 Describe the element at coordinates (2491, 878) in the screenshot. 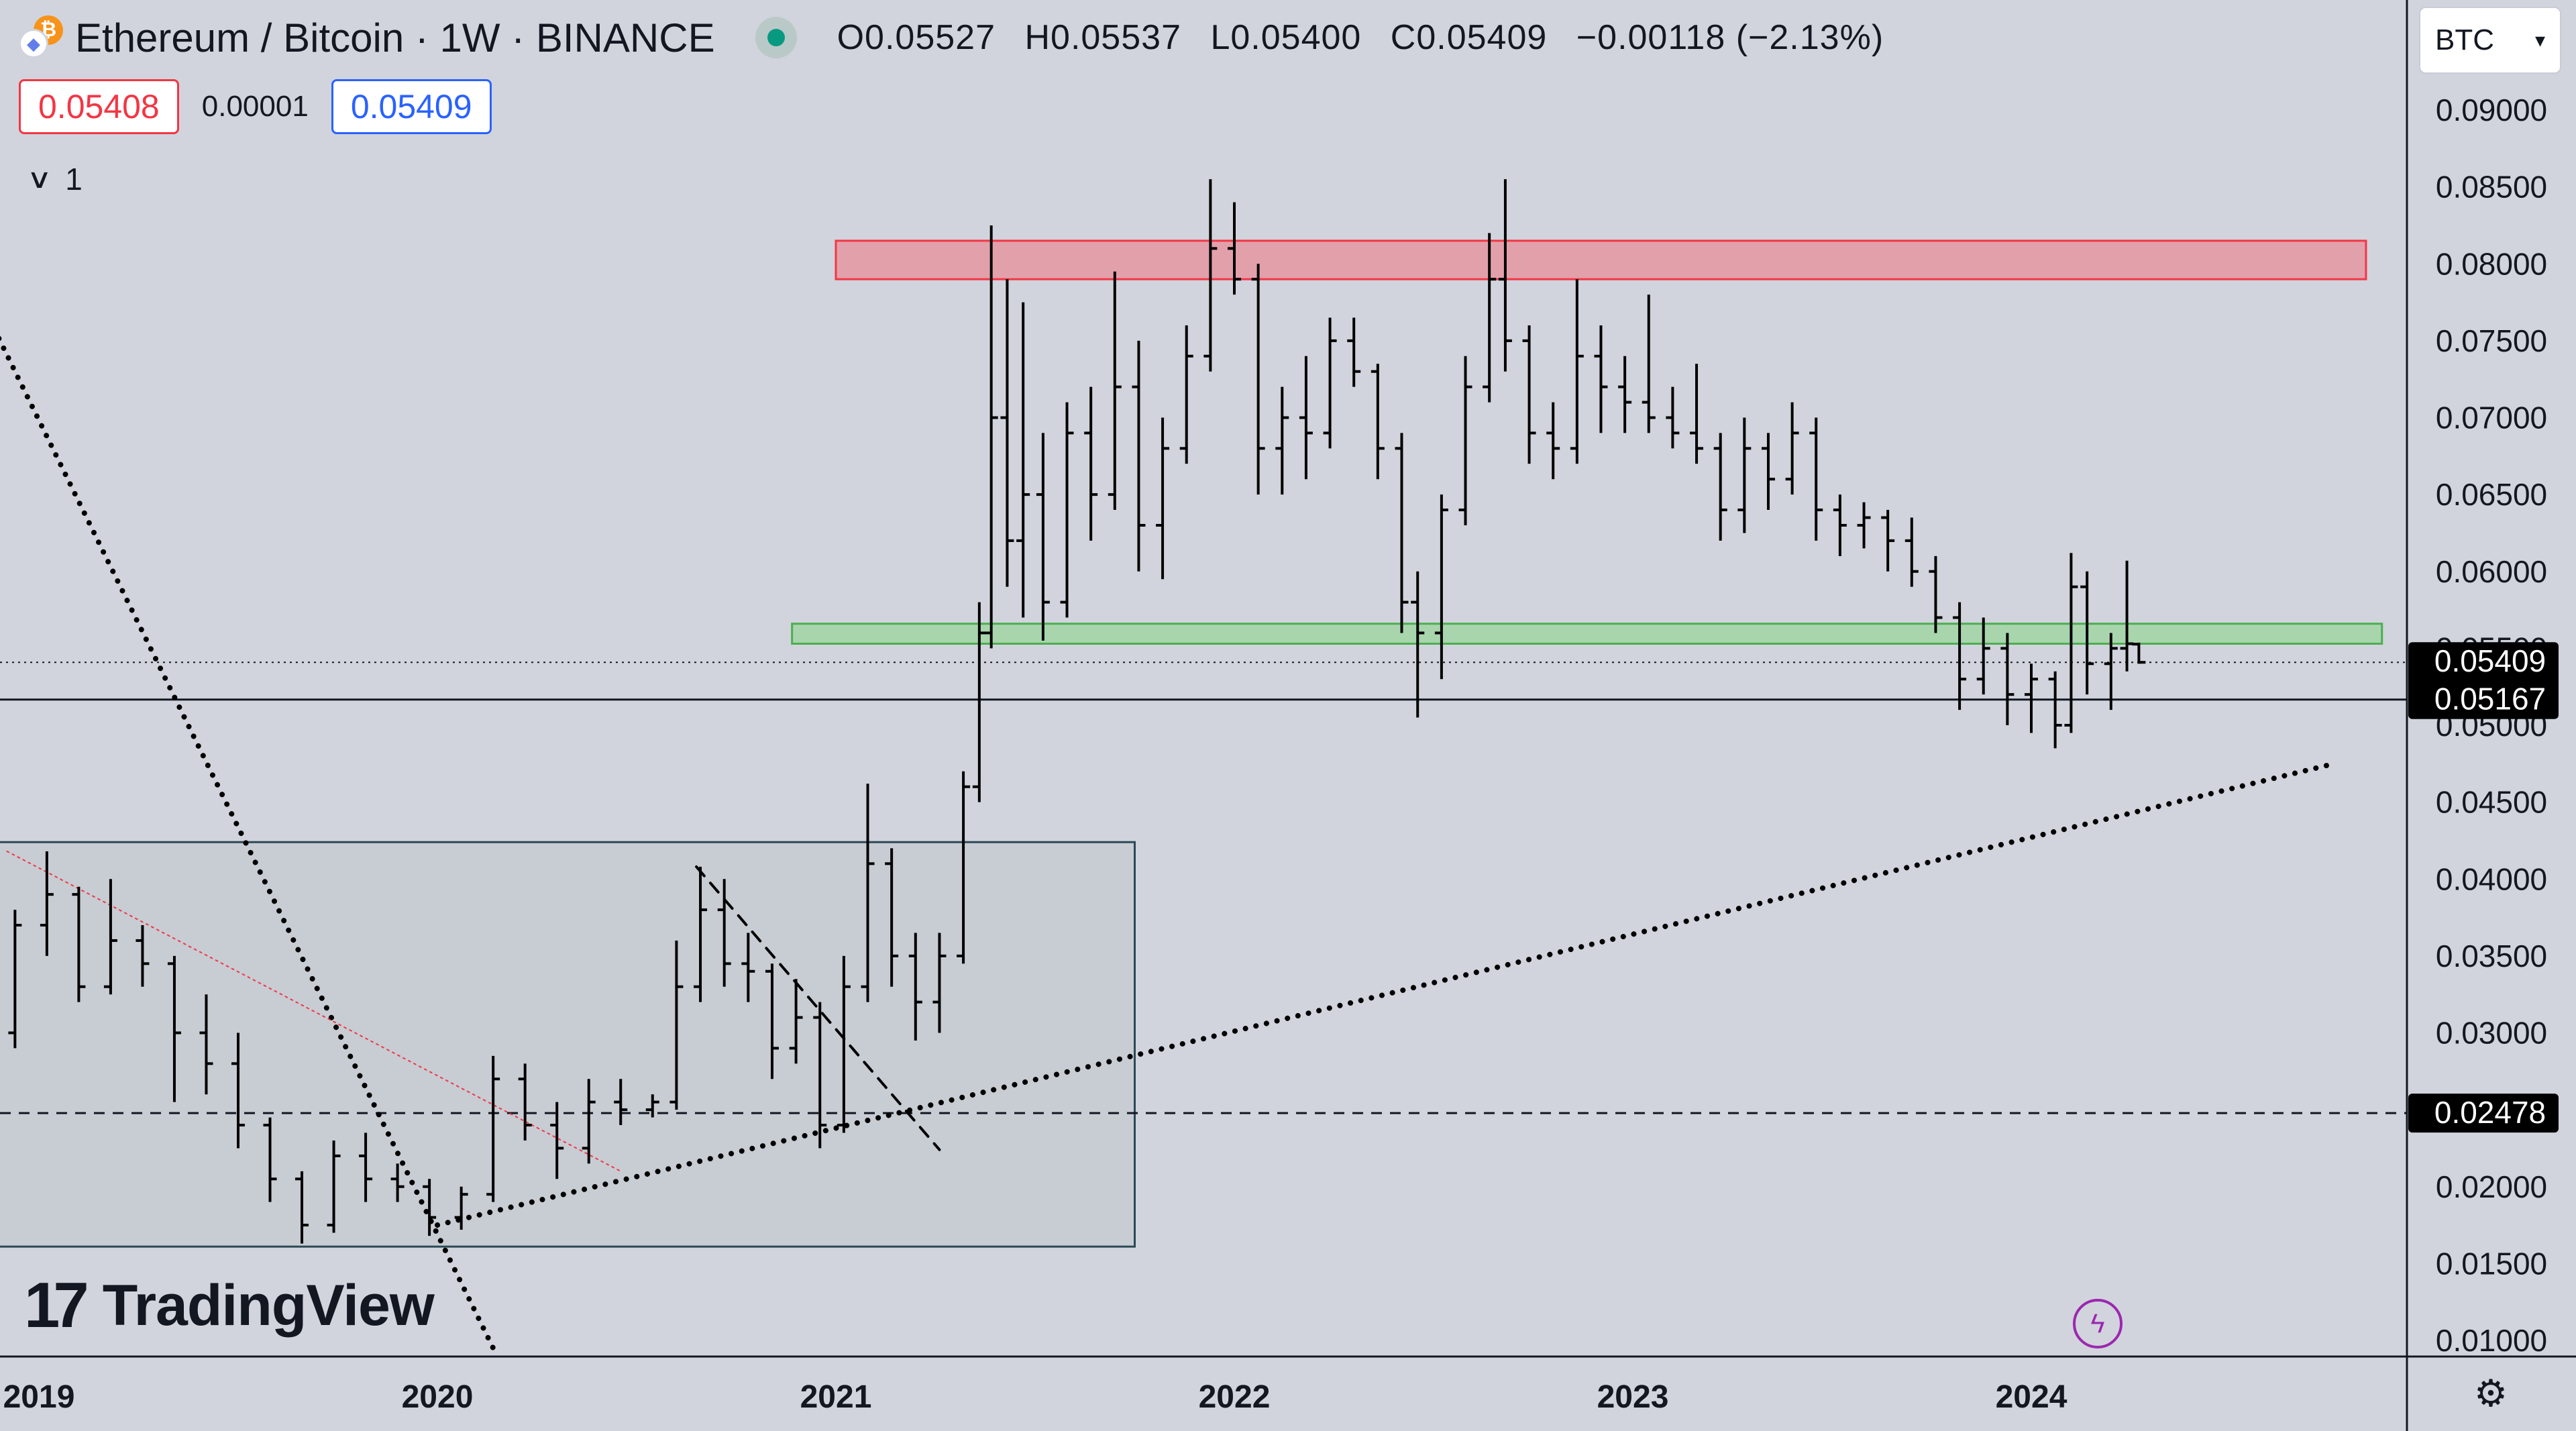

I see `price-tick-label: 0.04000` at that location.